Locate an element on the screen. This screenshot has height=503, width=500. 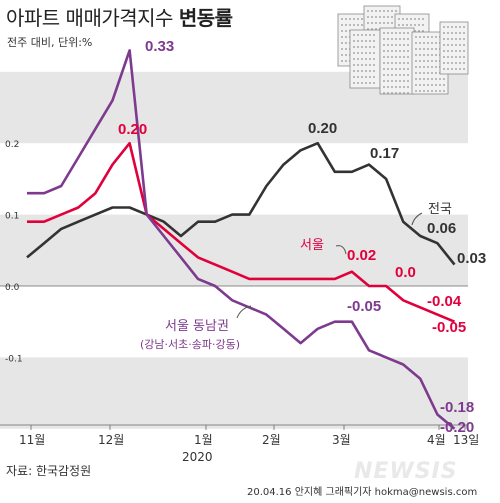
series-name-seoul: 서울 is located at coordinates (312, 245).